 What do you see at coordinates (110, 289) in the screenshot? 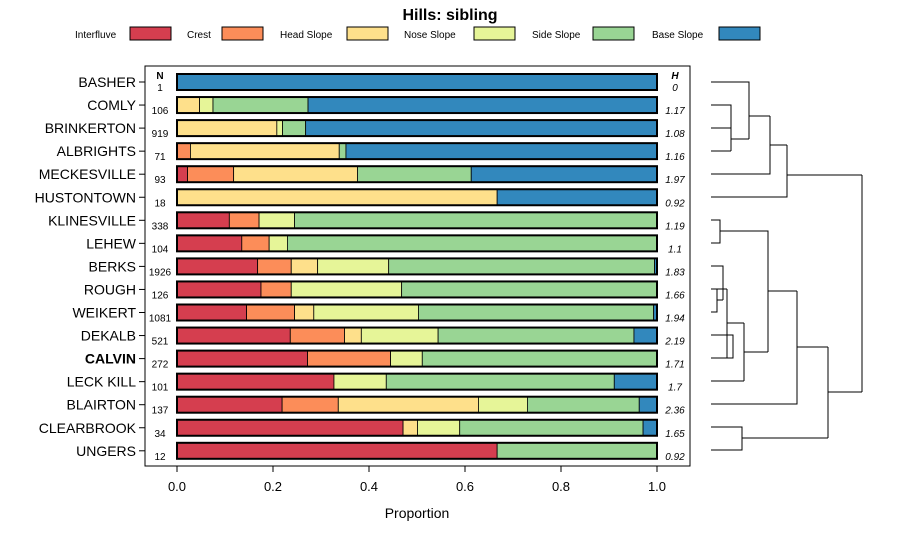
I see `row-label: ROUGH` at bounding box center [110, 289].